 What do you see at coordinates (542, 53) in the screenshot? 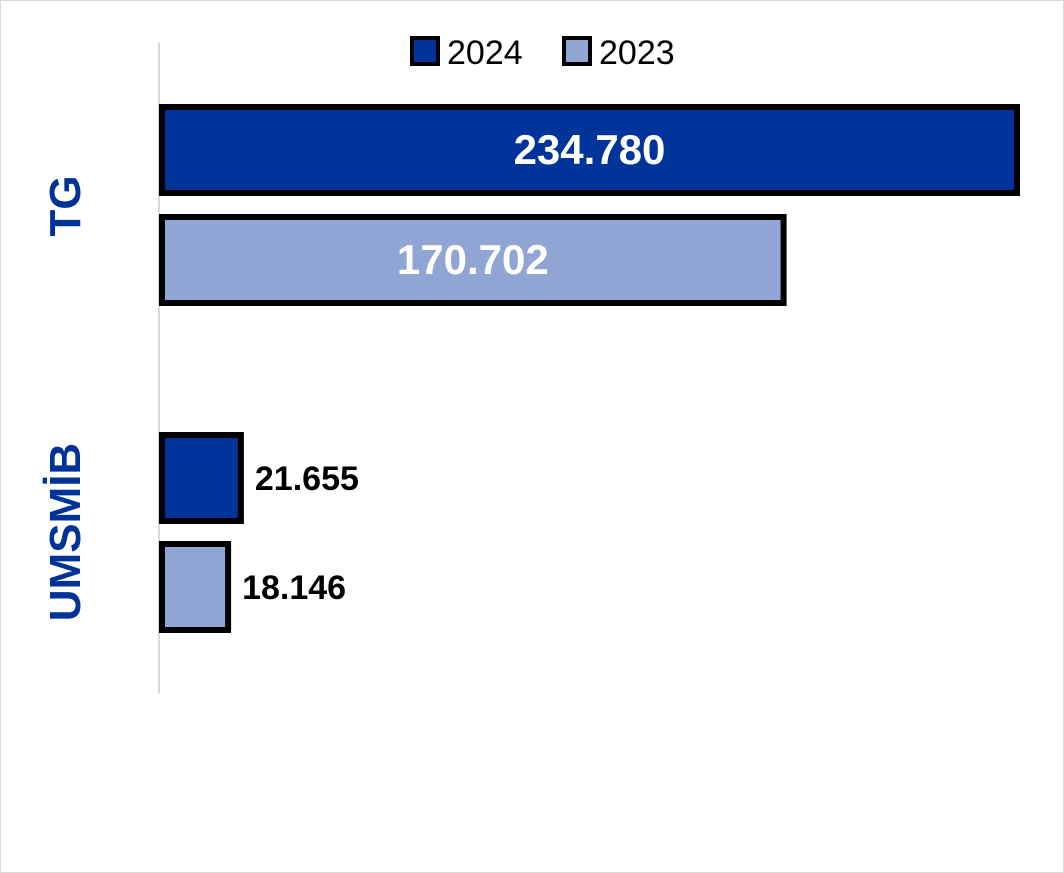
I see `legend: 2024 2023` at bounding box center [542, 53].